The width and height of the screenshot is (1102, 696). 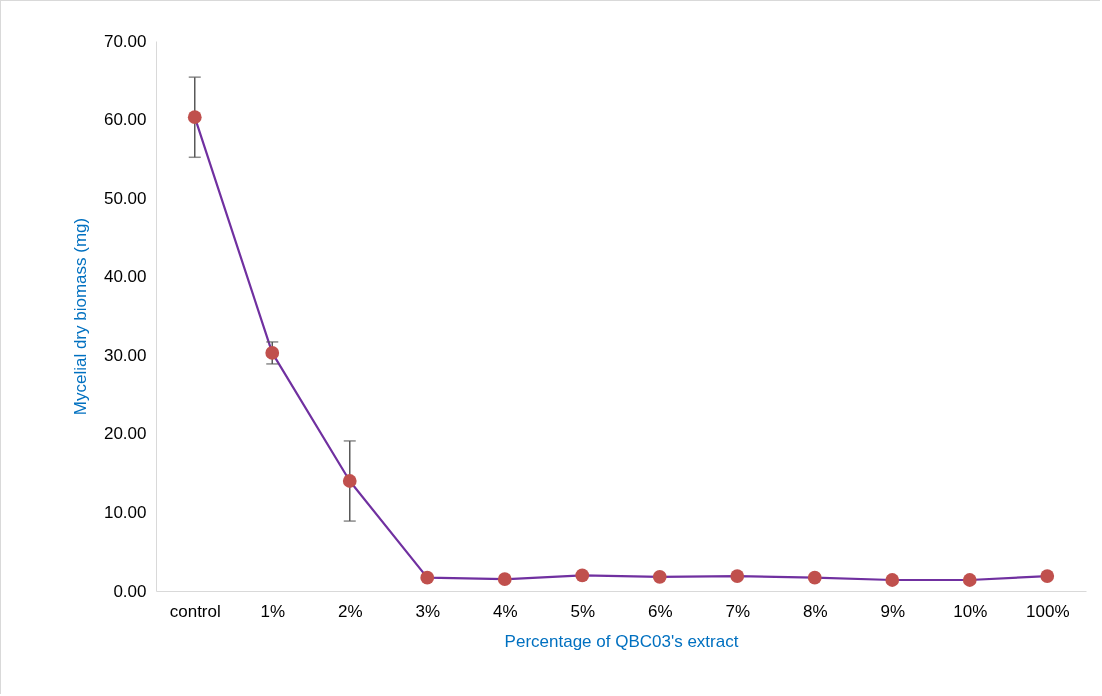 I want to click on x-tick-label: 7%, so click(x=738, y=611).